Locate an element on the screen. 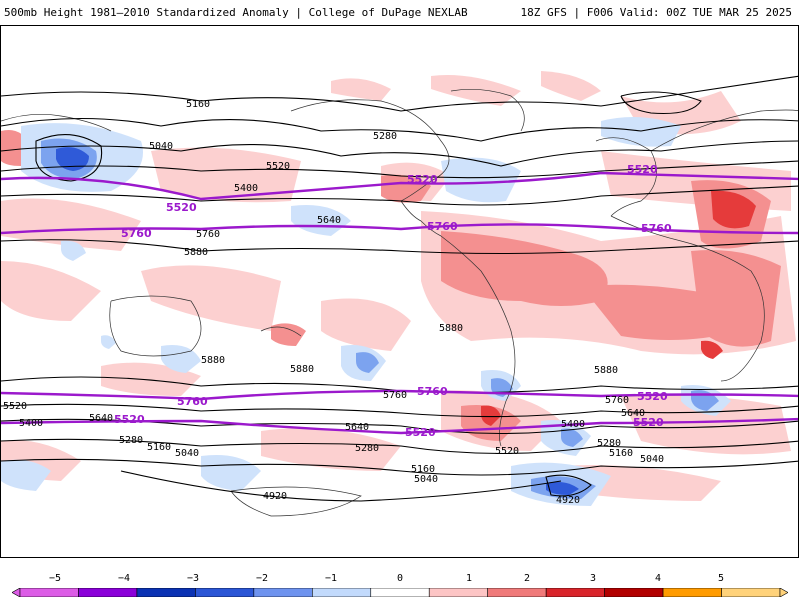 This screenshot has width=800, height=600. colorbar-tick-label: −2 is located at coordinates (262, 578).